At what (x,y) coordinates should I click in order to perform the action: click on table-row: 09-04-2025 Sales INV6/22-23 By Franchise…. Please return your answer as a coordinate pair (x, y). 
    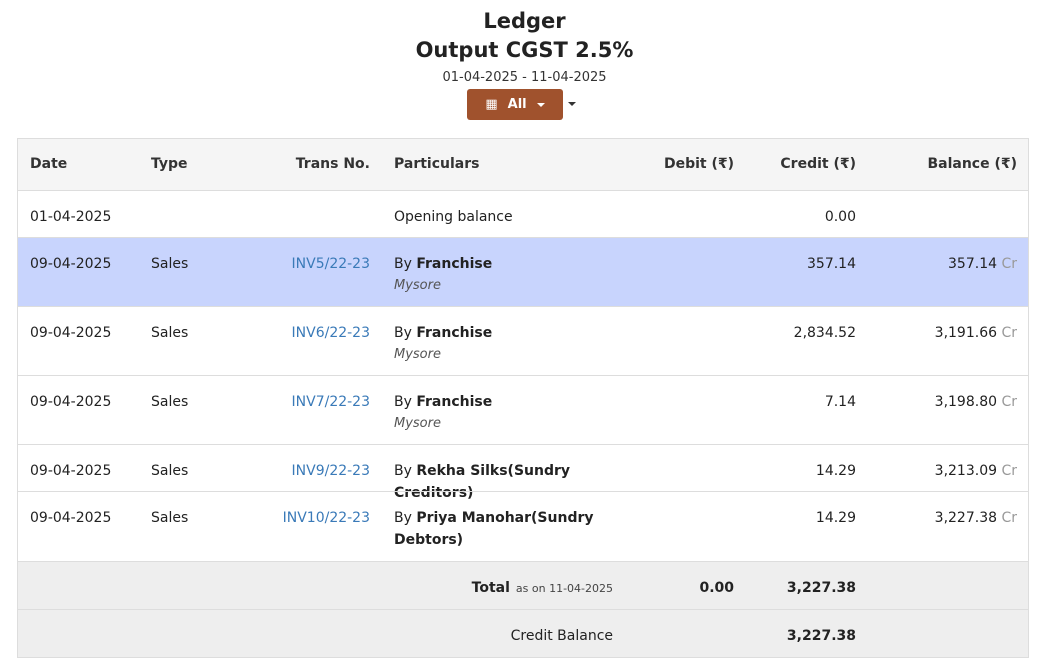
    Looking at the image, I should click on (523, 340).